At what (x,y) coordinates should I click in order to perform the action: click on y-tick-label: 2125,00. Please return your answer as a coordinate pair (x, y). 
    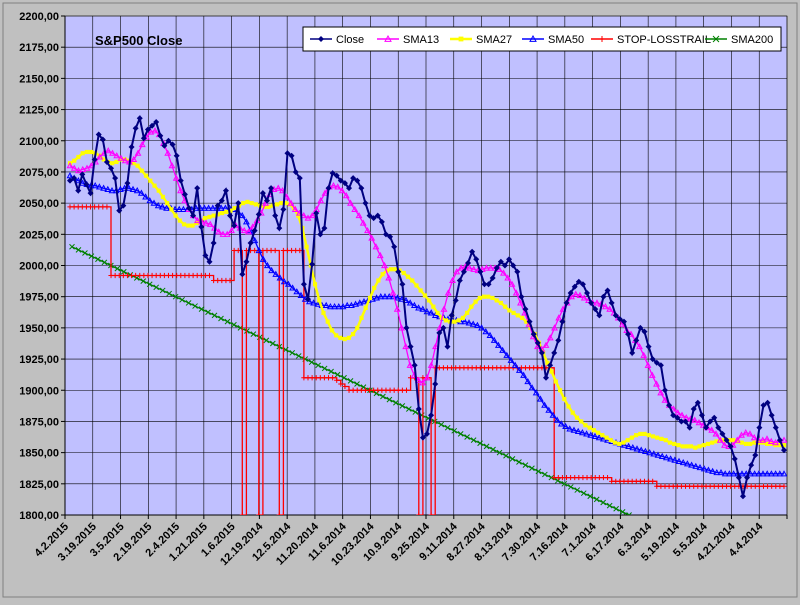
    Looking at the image, I should click on (39, 111).